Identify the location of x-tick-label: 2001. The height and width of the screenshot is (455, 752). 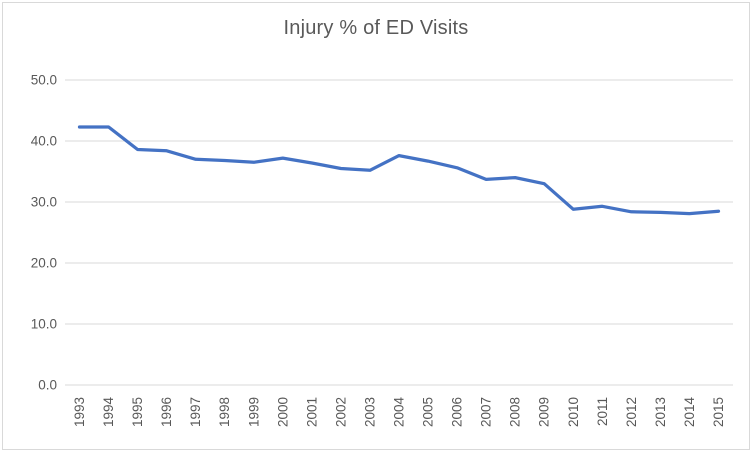
(311, 412).